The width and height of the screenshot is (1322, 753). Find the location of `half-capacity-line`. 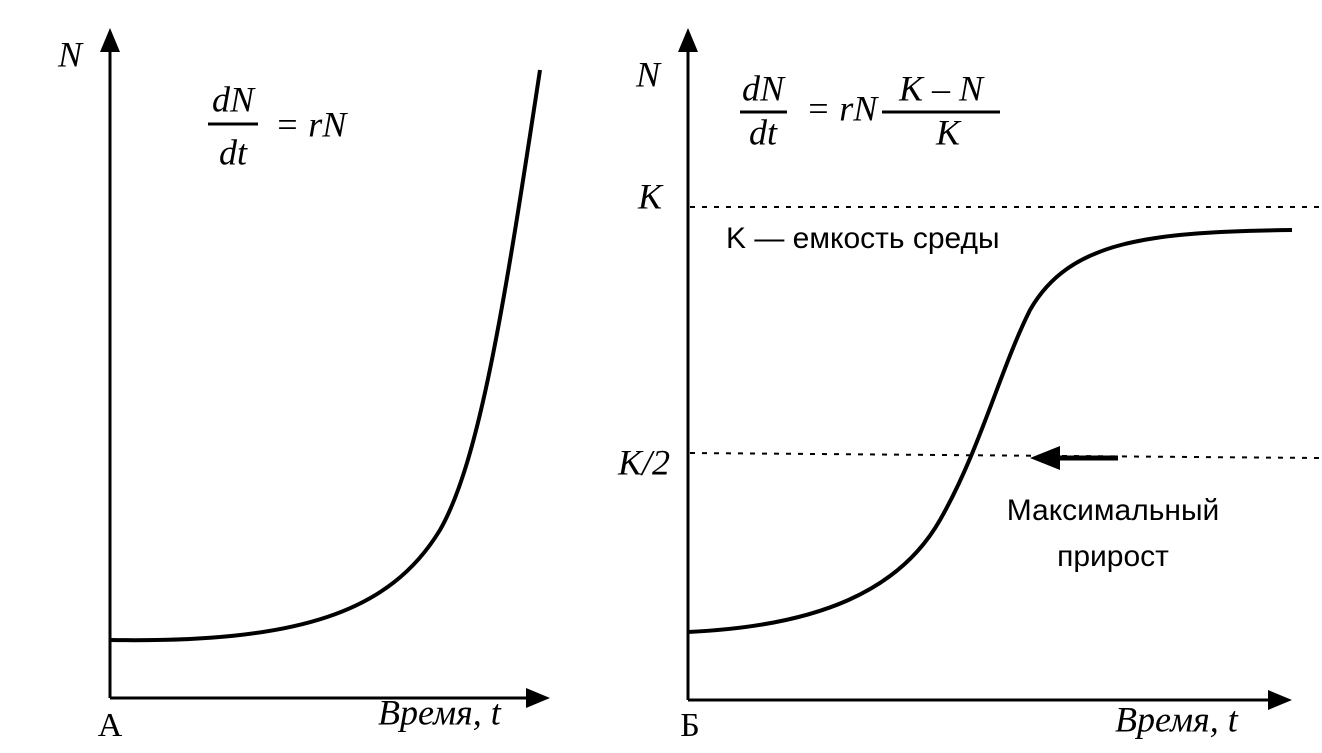

half-capacity-line is located at coordinates (1005, 455).